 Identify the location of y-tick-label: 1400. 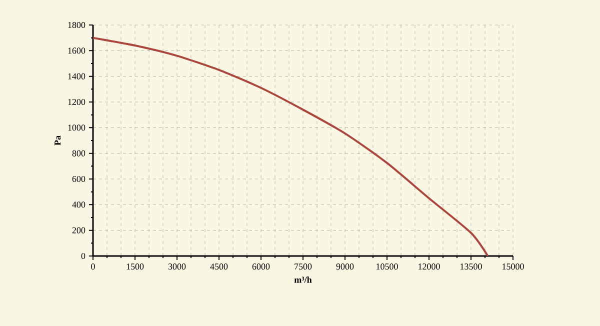
(77, 76).